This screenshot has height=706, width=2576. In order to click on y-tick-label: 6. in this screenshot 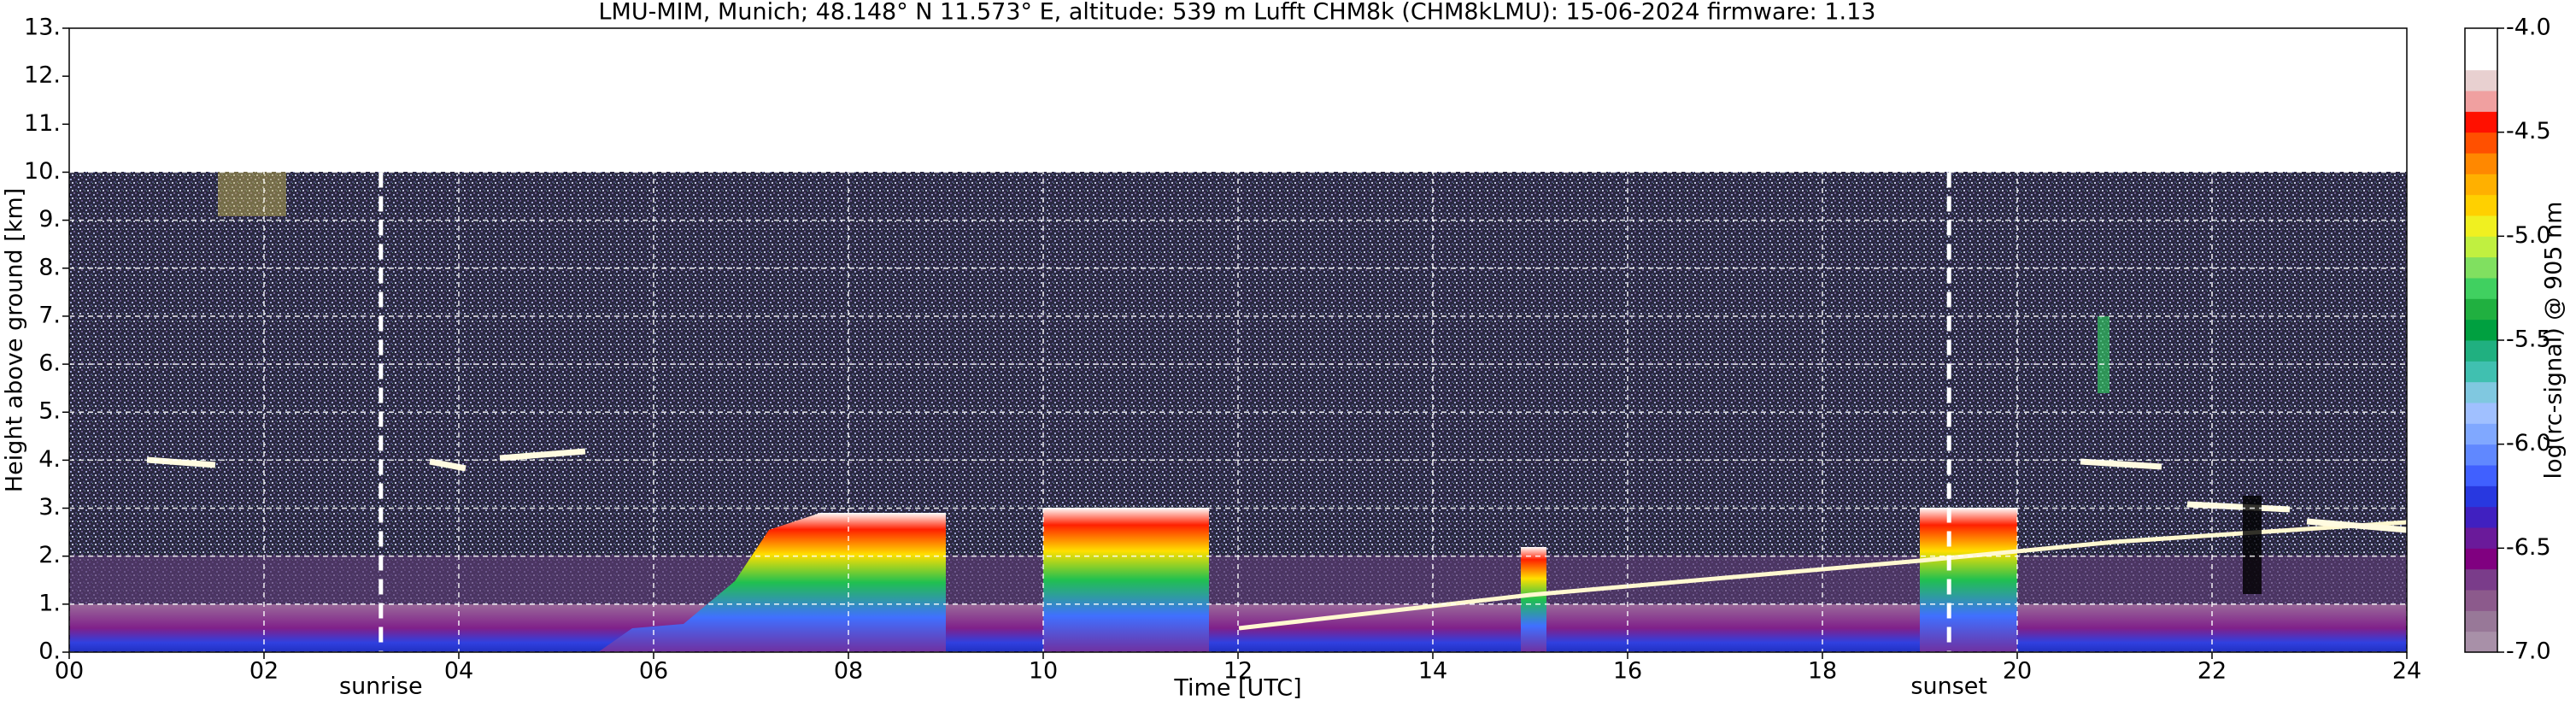, I will do `click(49, 363)`.